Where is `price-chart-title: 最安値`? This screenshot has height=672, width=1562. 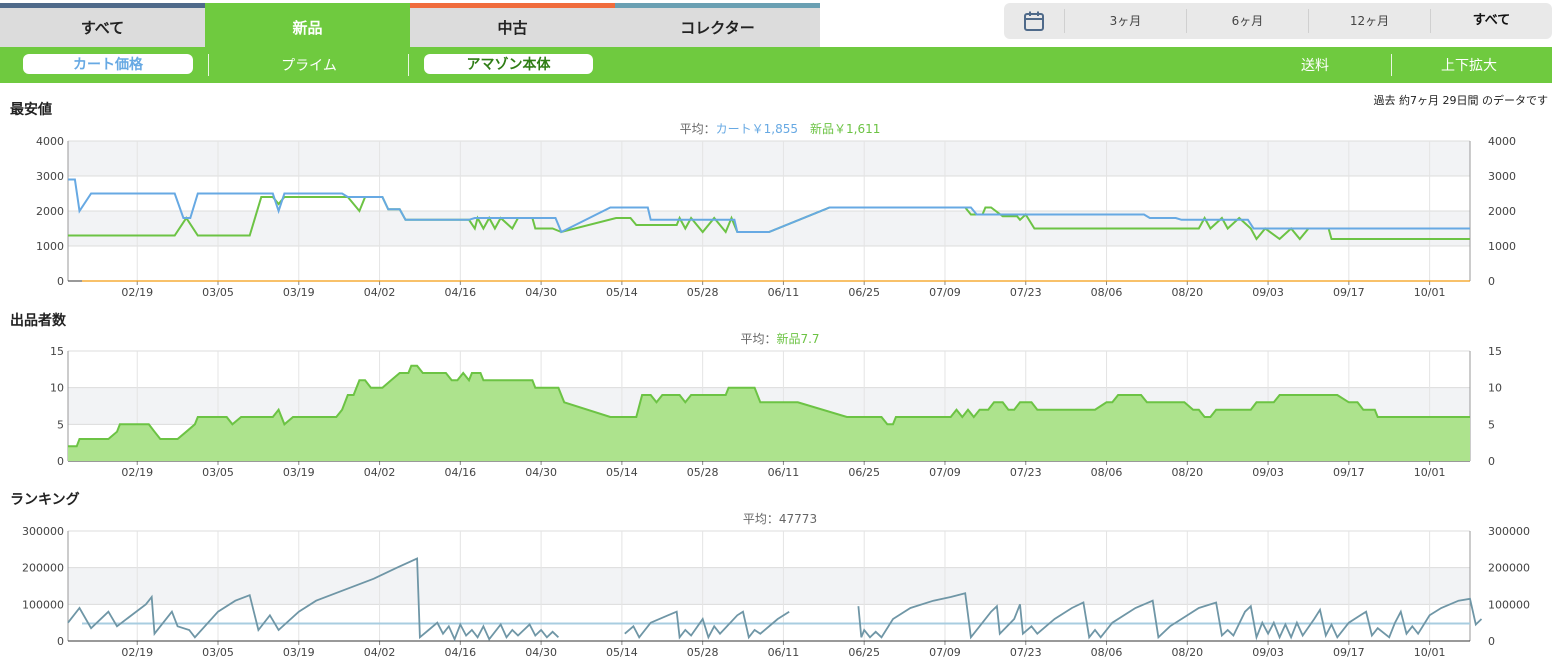
price-chart-title: 最安値 is located at coordinates (31, 110).